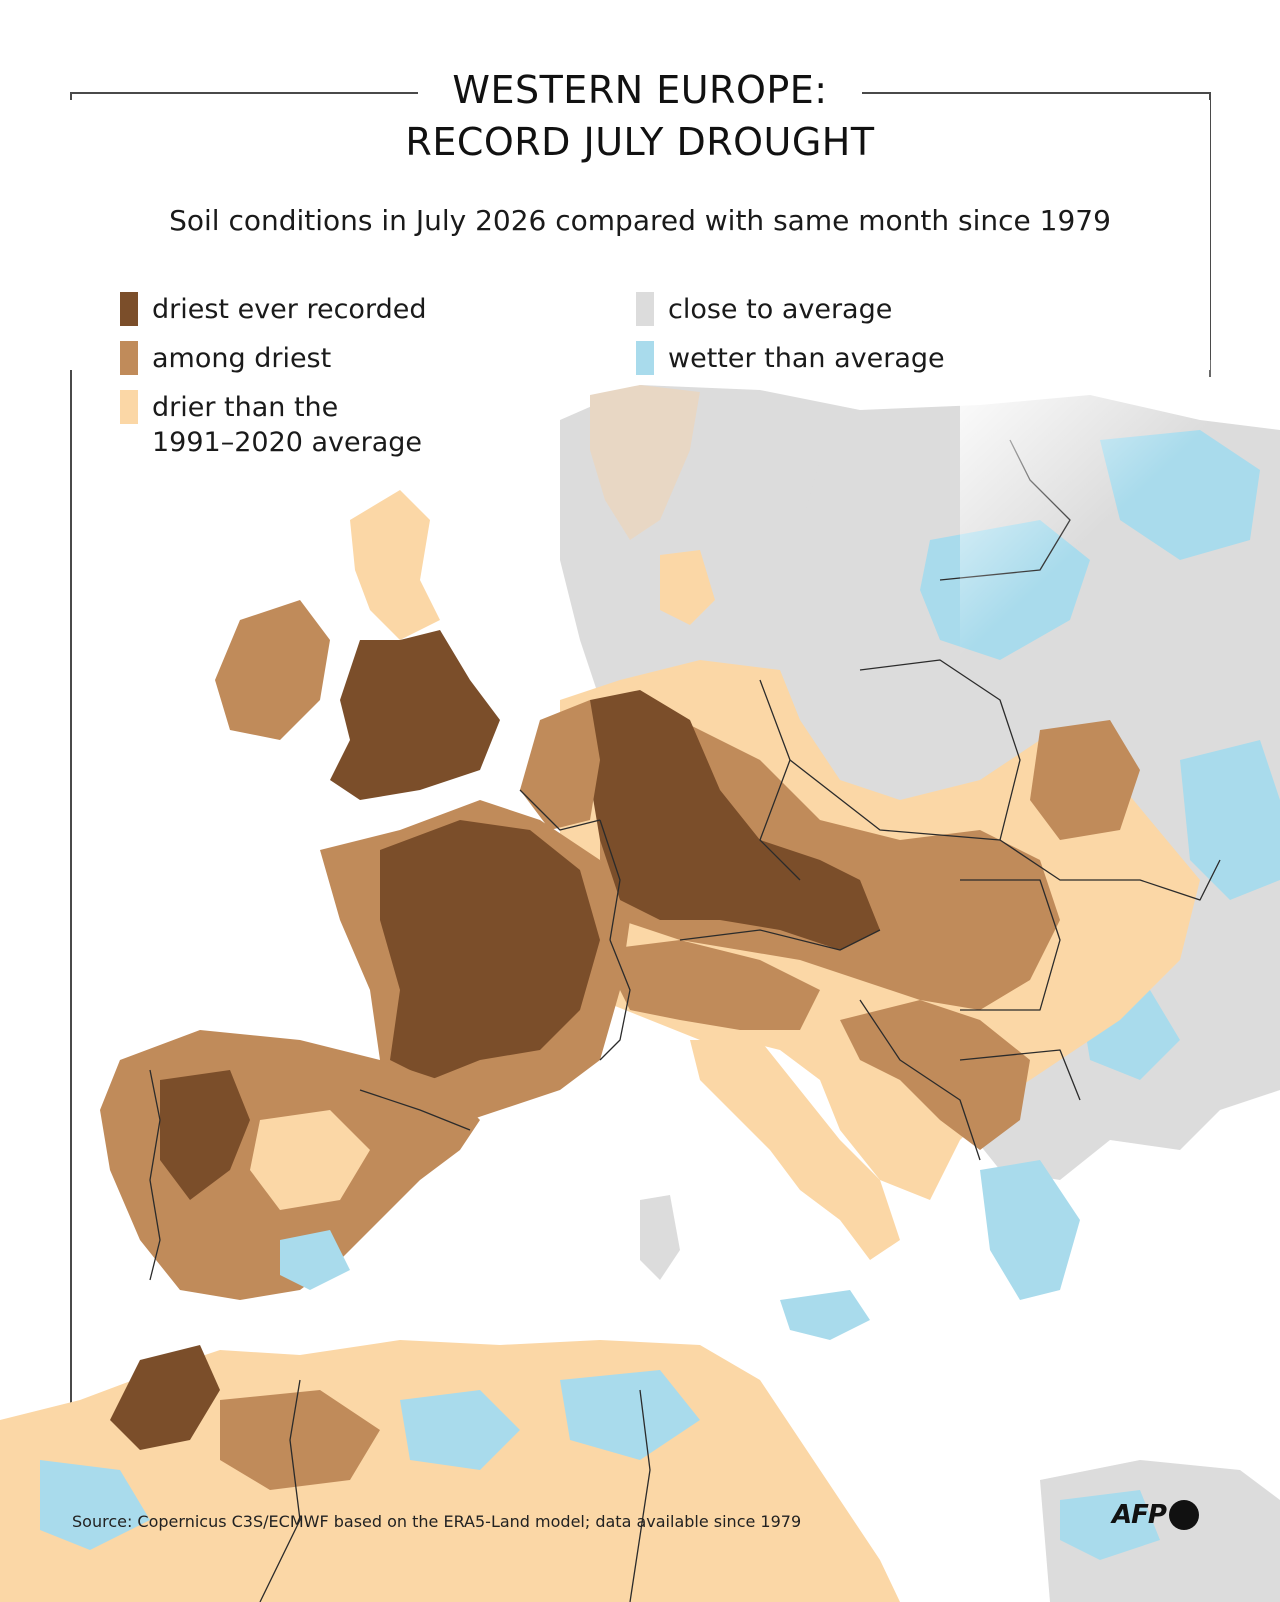 This screenshot has height=1602, width=1280. What do you see at coordinates (1036, 93) in the screenshot?
I see `frame-top-right-line` at bounding box center [1036, 93].